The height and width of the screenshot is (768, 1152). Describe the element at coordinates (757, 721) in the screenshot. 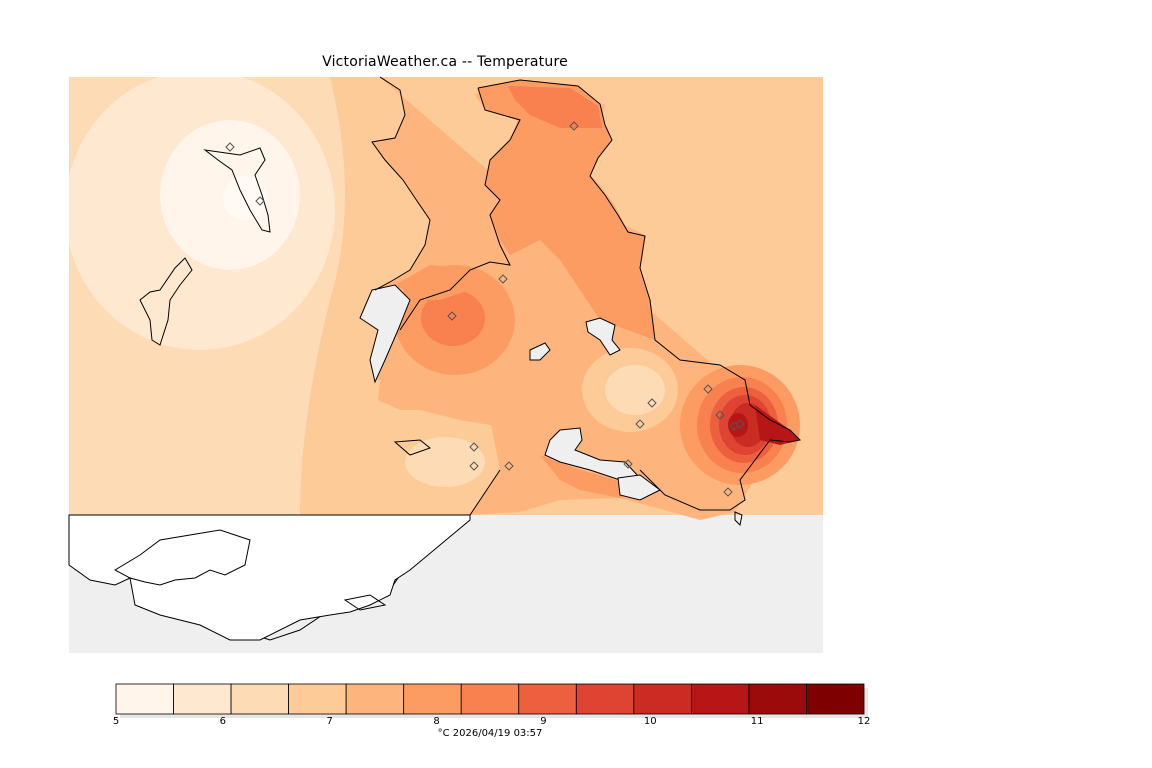

I see `colorbar-tick-label: 11` at that location.